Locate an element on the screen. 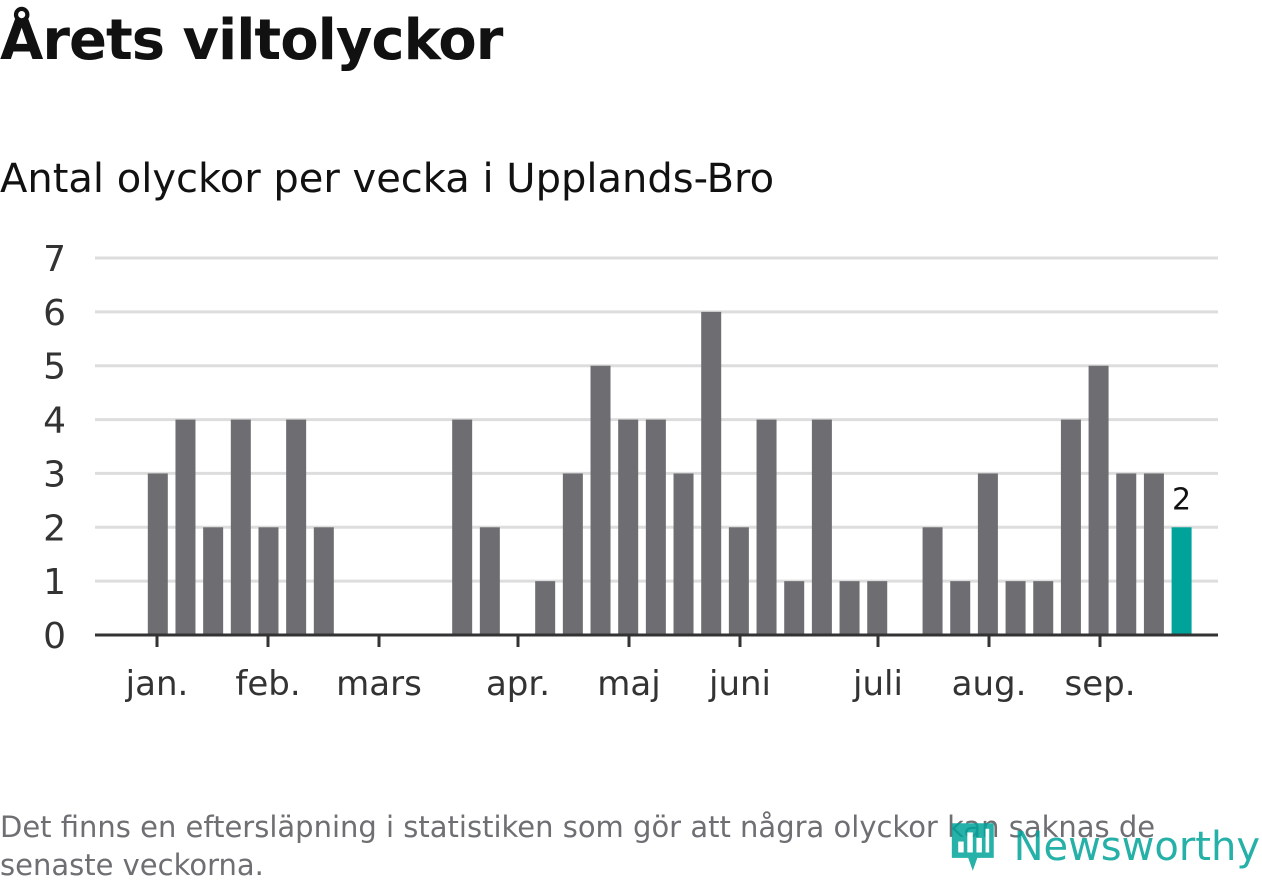 This screenshot has height=884, width=1262. x-tick-label: juni is located at coordinates (739, 684).